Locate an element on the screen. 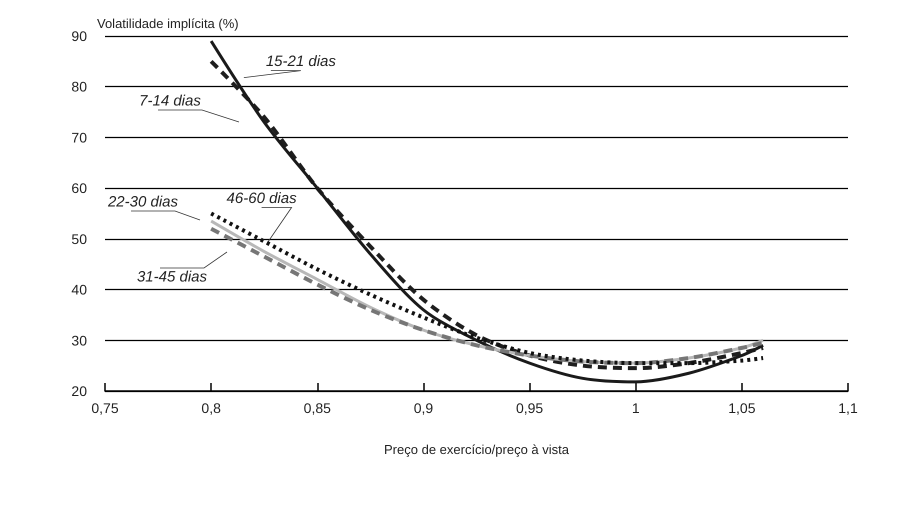 The height and width of the screenshot is (507, 919). annotation: 7-14 dias is located at coordinates (170, 101).